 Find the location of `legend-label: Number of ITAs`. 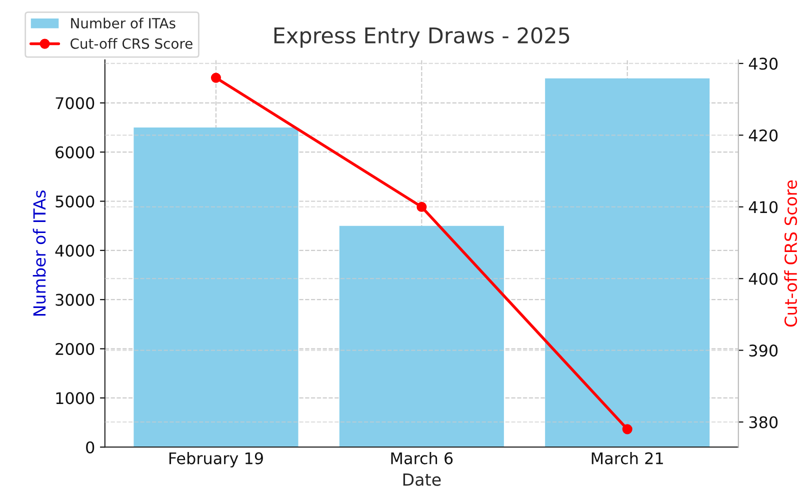

legend-label: Number of ITAs is located at coordinates (123, 23).